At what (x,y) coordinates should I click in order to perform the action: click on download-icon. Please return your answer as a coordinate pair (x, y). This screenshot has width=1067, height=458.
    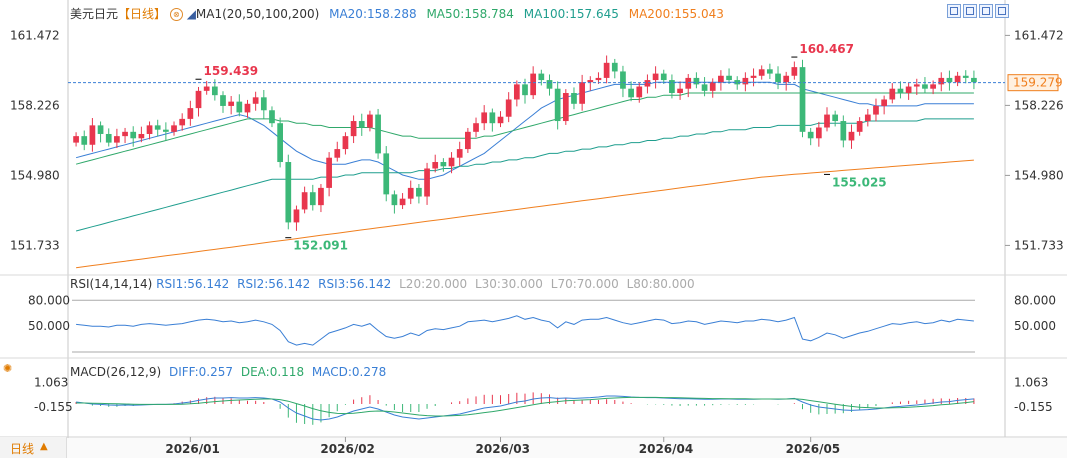
    Looking at the image, I should click on (1002, 11).